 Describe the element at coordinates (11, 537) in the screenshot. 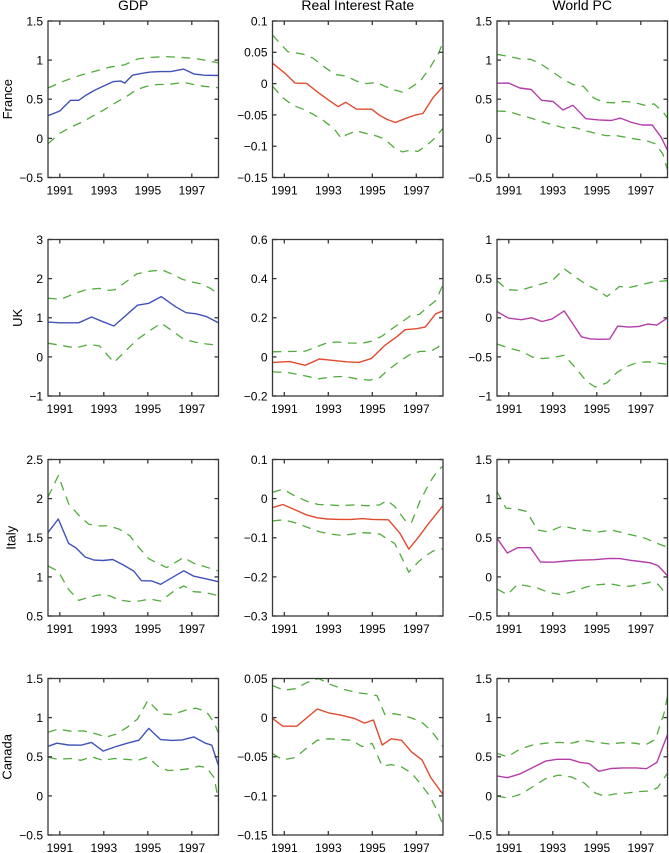

I see `svg-text: Italy` at that location.